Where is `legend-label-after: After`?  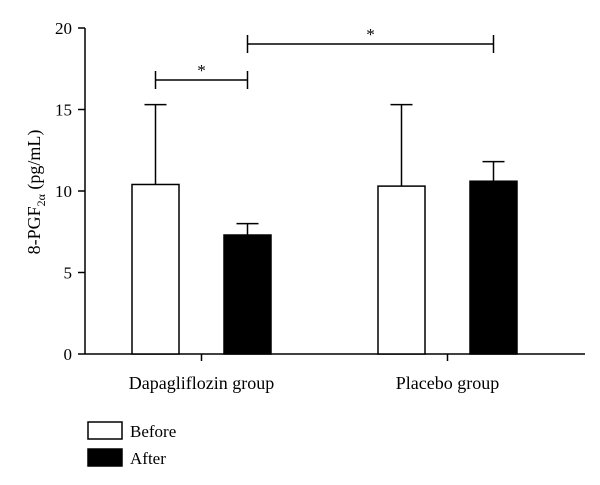 legend-label-after: After is located at coordinates (148, 458).